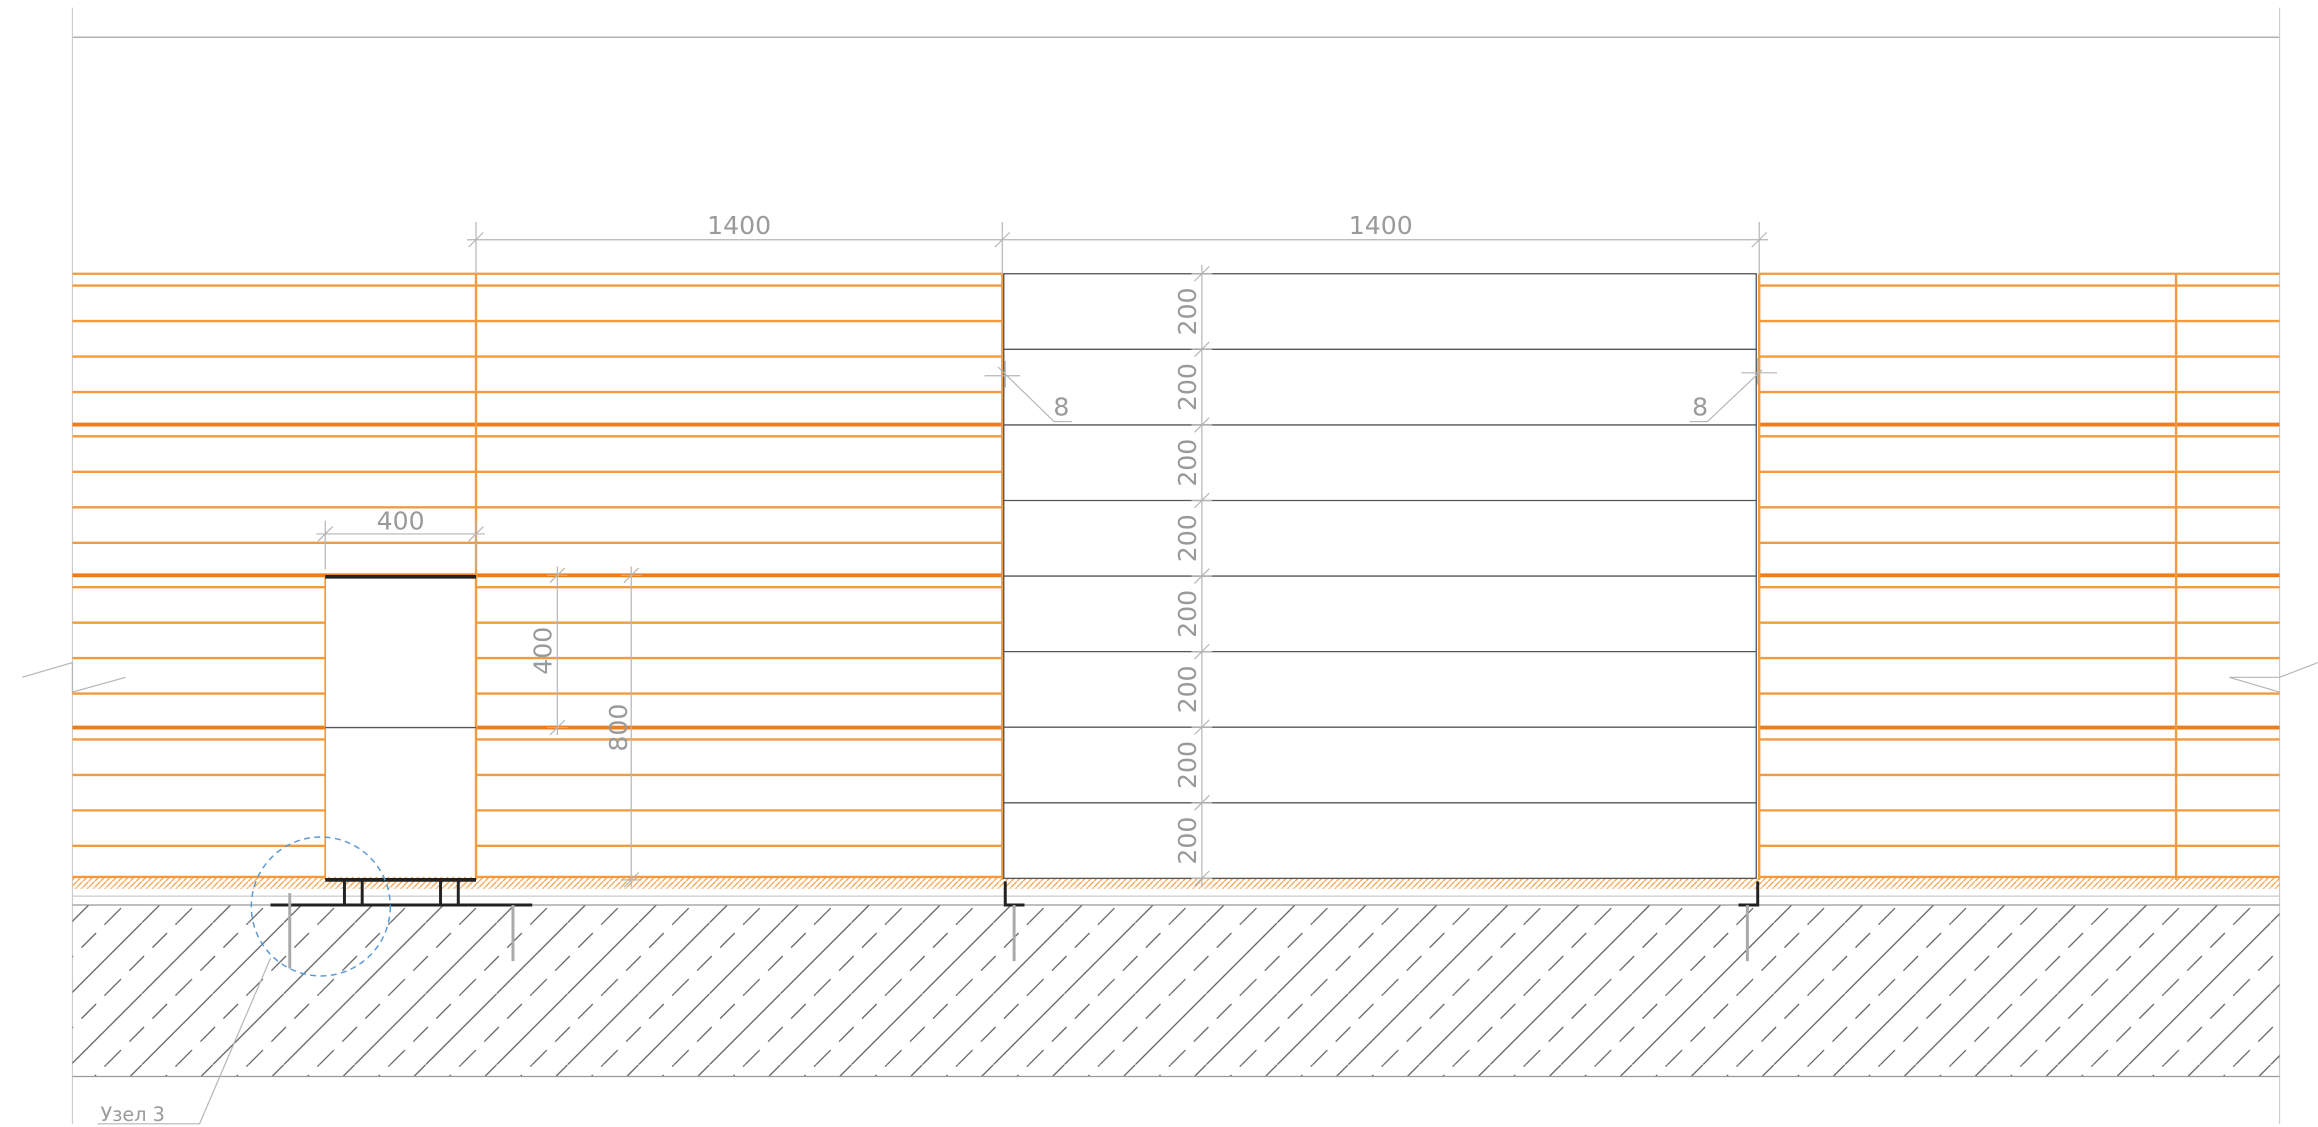 The width and height of the screenshot is (2318, 1127). What do you see at coordinates (401, 894) in the screenshot?
I see `support` at bounding box center [401, 894].